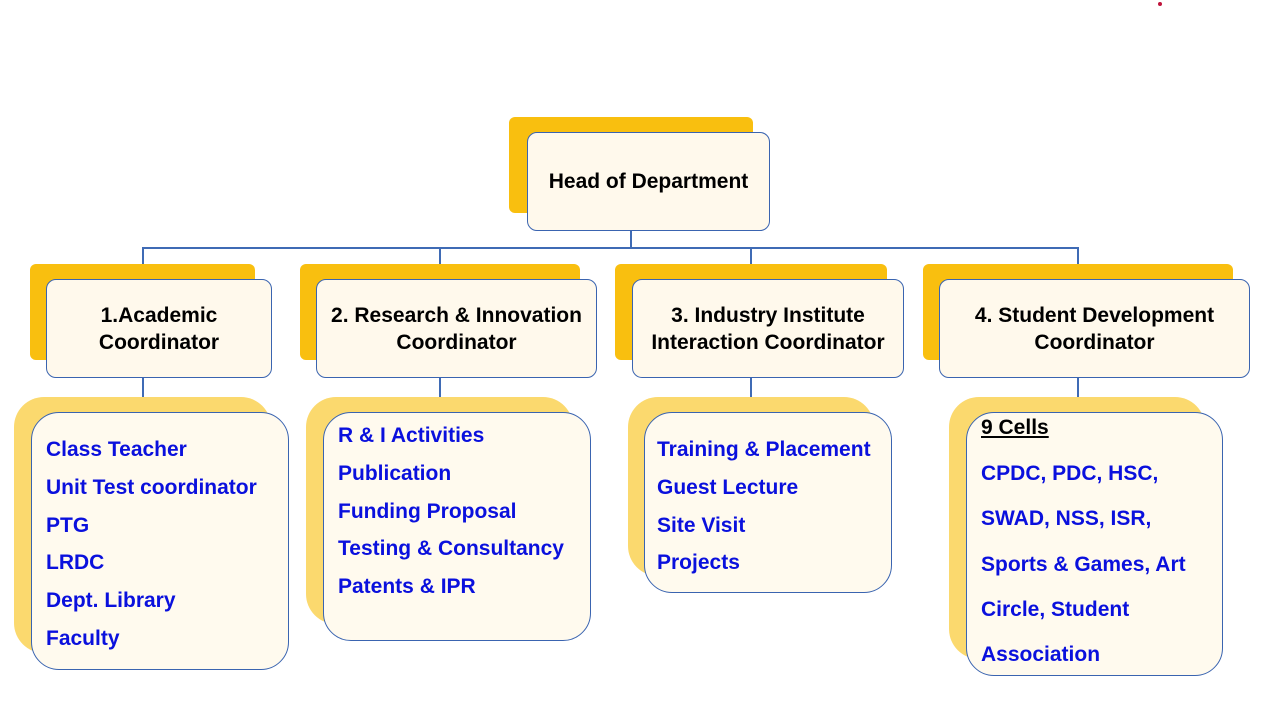  I want to click on industry-coordinator-line1: 3. Industry Institute, so click(768, 315).